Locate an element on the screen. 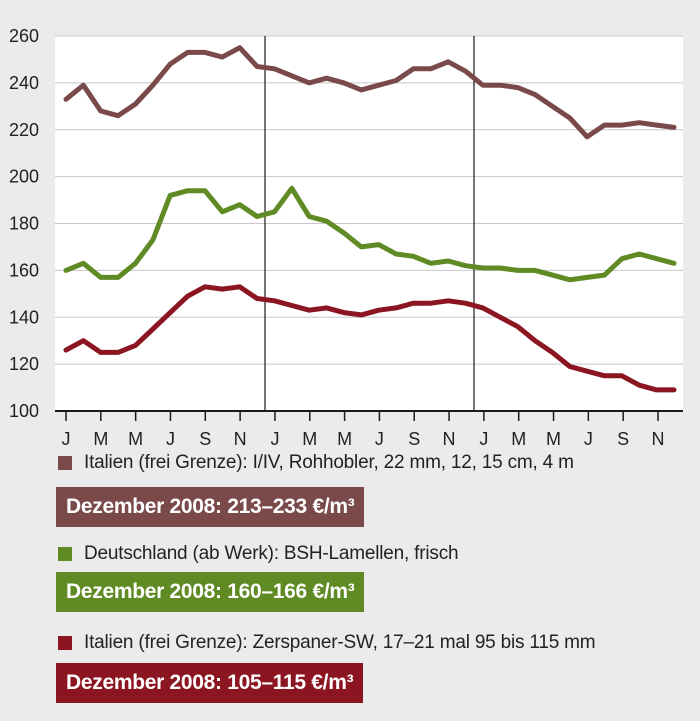 This screenshot has height=721, width=700. price-badge-italien-zerspaner: Dezember 2008: 105–115 €/m³ is located at coordinates (210, 683).